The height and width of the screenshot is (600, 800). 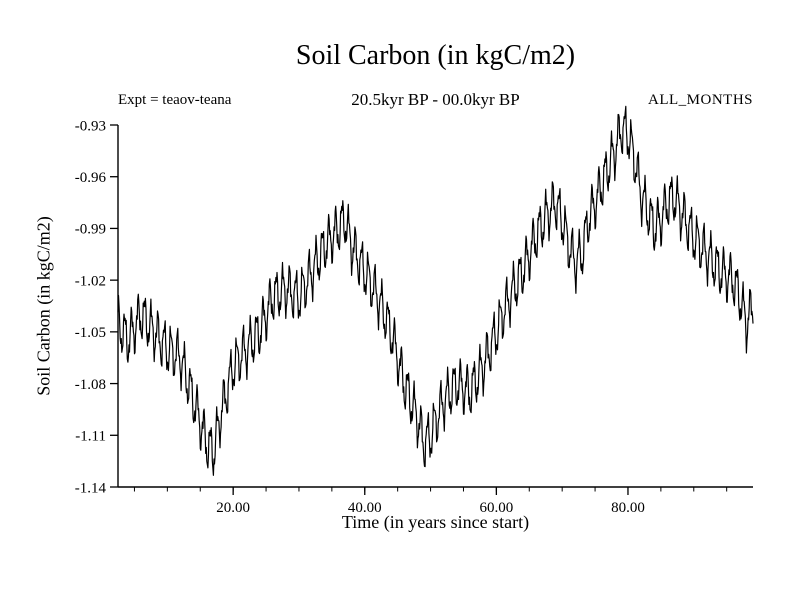 I want to click on y-tick-label: -0.96, so click(x=91, y=178).